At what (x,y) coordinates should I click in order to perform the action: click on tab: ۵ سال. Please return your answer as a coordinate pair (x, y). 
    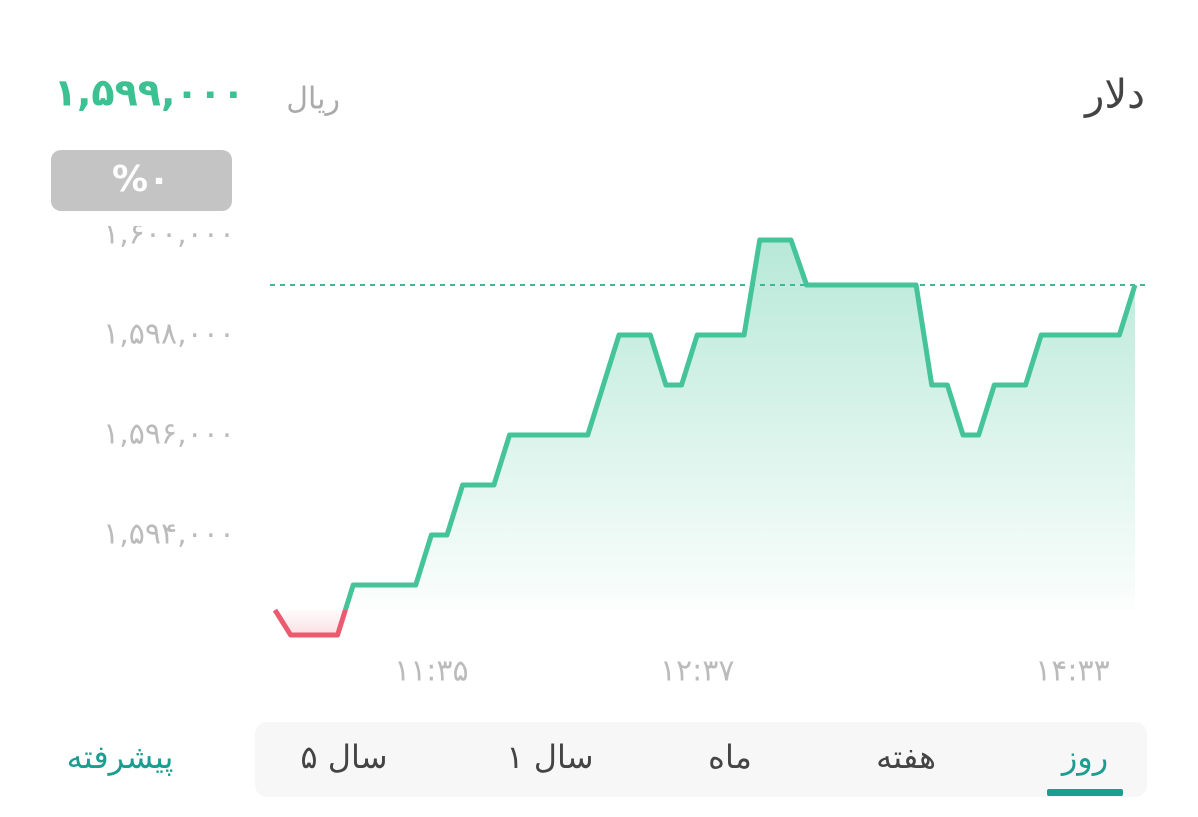
    Looking at the image, I should click on (343, 757).